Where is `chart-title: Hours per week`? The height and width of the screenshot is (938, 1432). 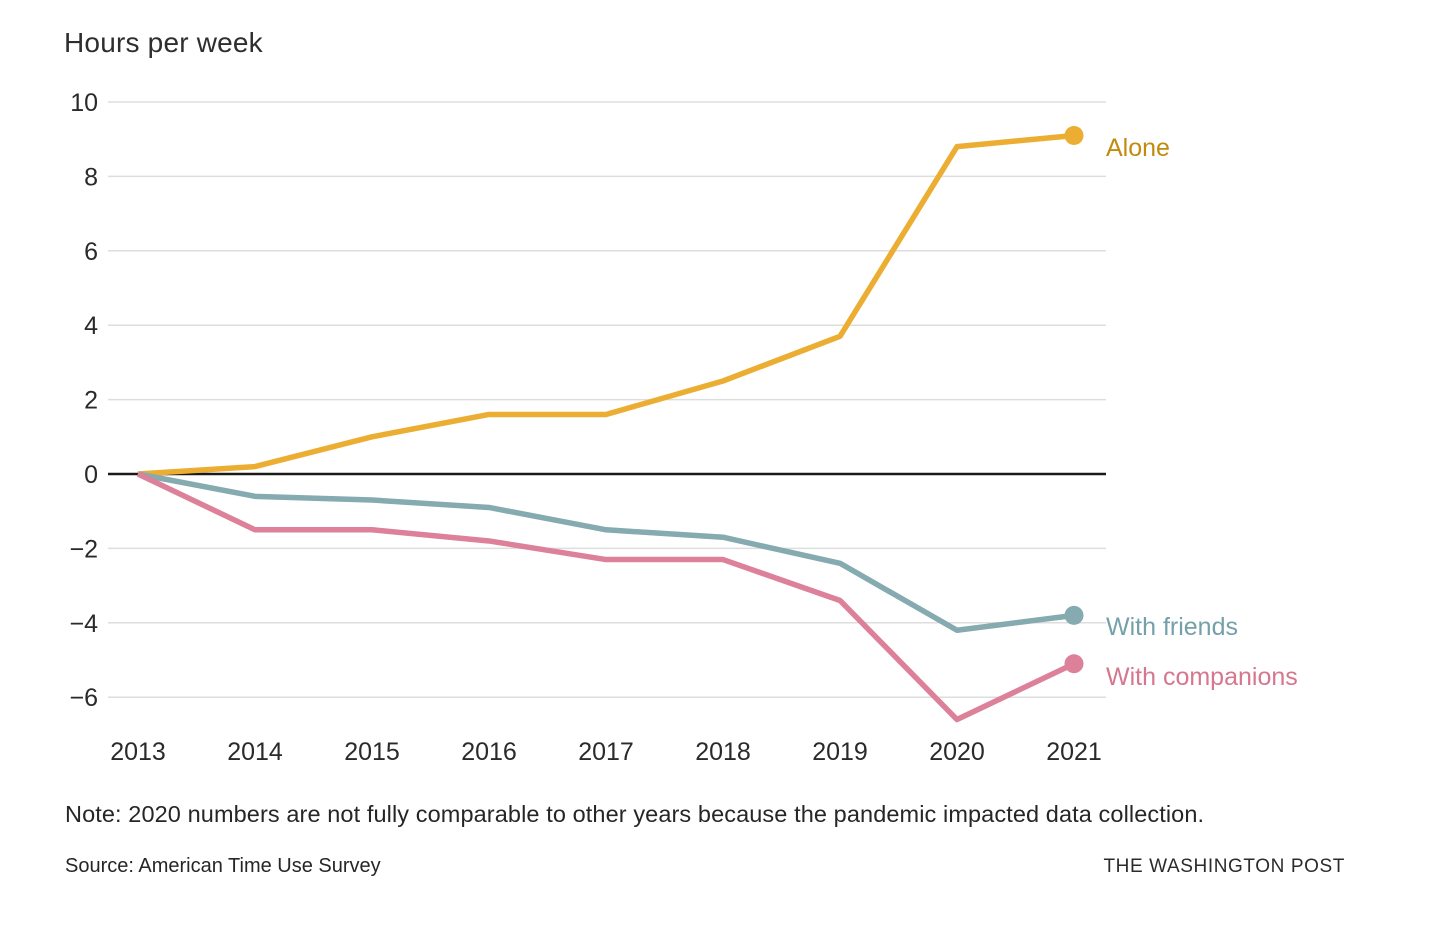
chart-title: Hours per week is located at coordinates (163, 42).